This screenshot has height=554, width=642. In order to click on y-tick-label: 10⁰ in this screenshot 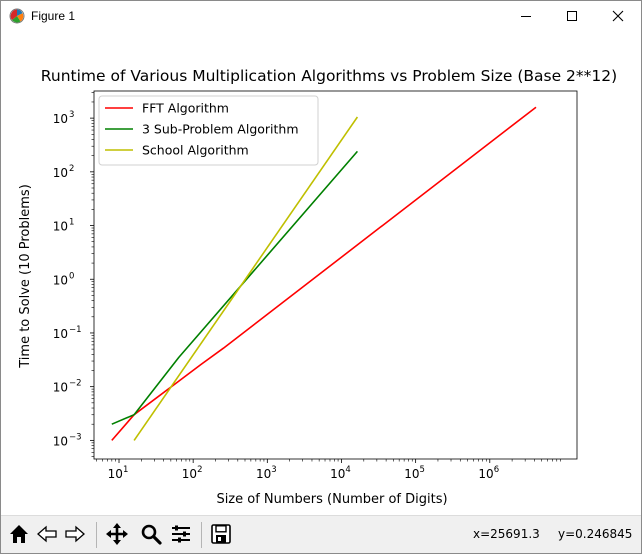, I will do `click(64, 279)`.